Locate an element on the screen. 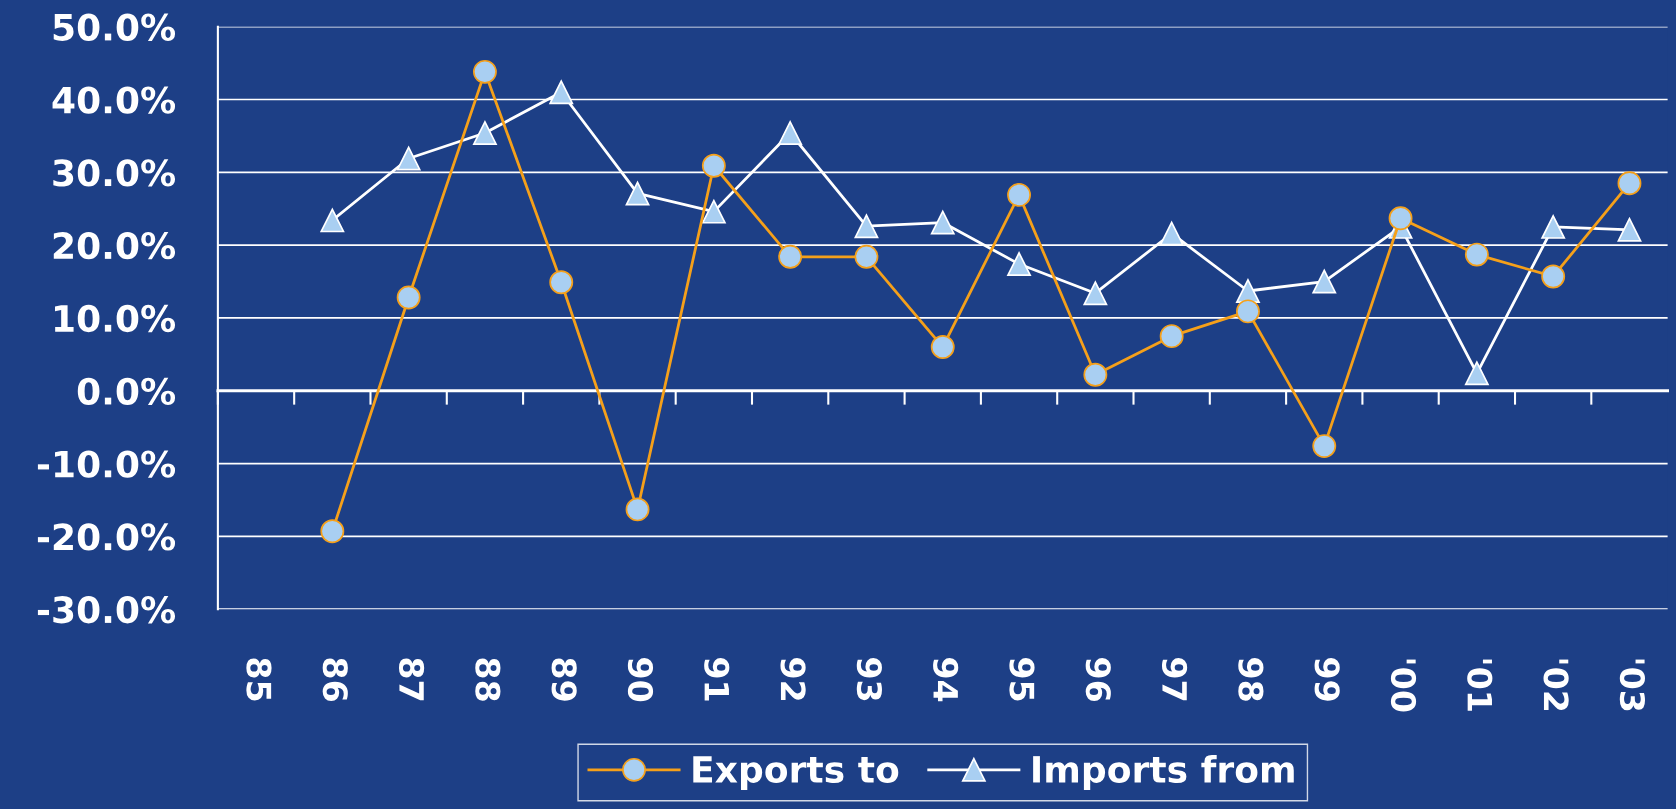 This screenshot has height=809, width=1676. x-tick-label: '00 is located at coordinates (1403, 685).